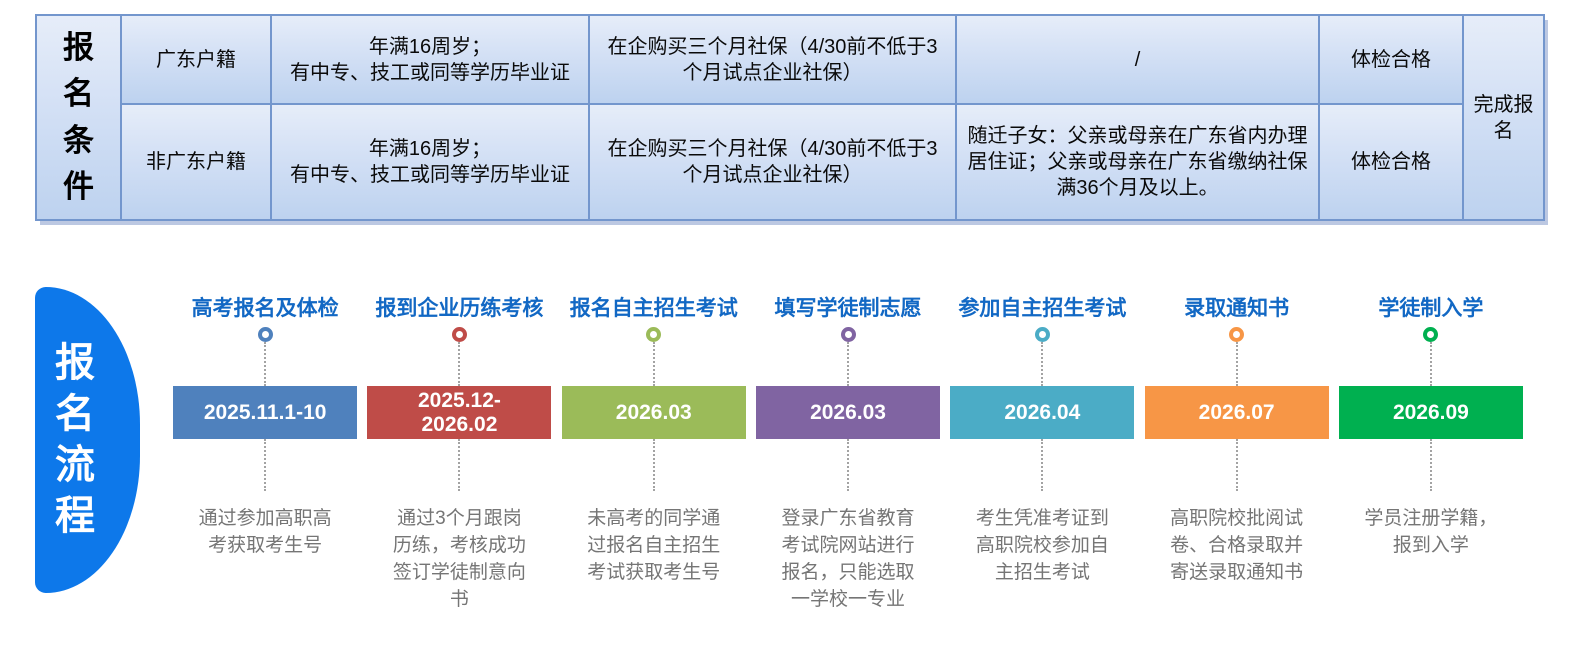  Describe the element at coordinates (1503, 117) in the screenshot. I see `completion-cell: 完成报名` at that location.